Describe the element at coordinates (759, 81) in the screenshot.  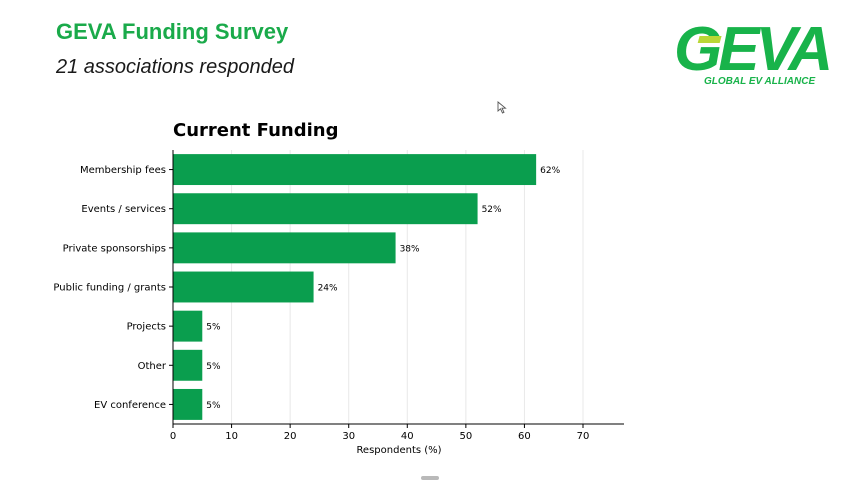
I see `logo-tagline: GLOBAL EV ALLIANCE` at that location.